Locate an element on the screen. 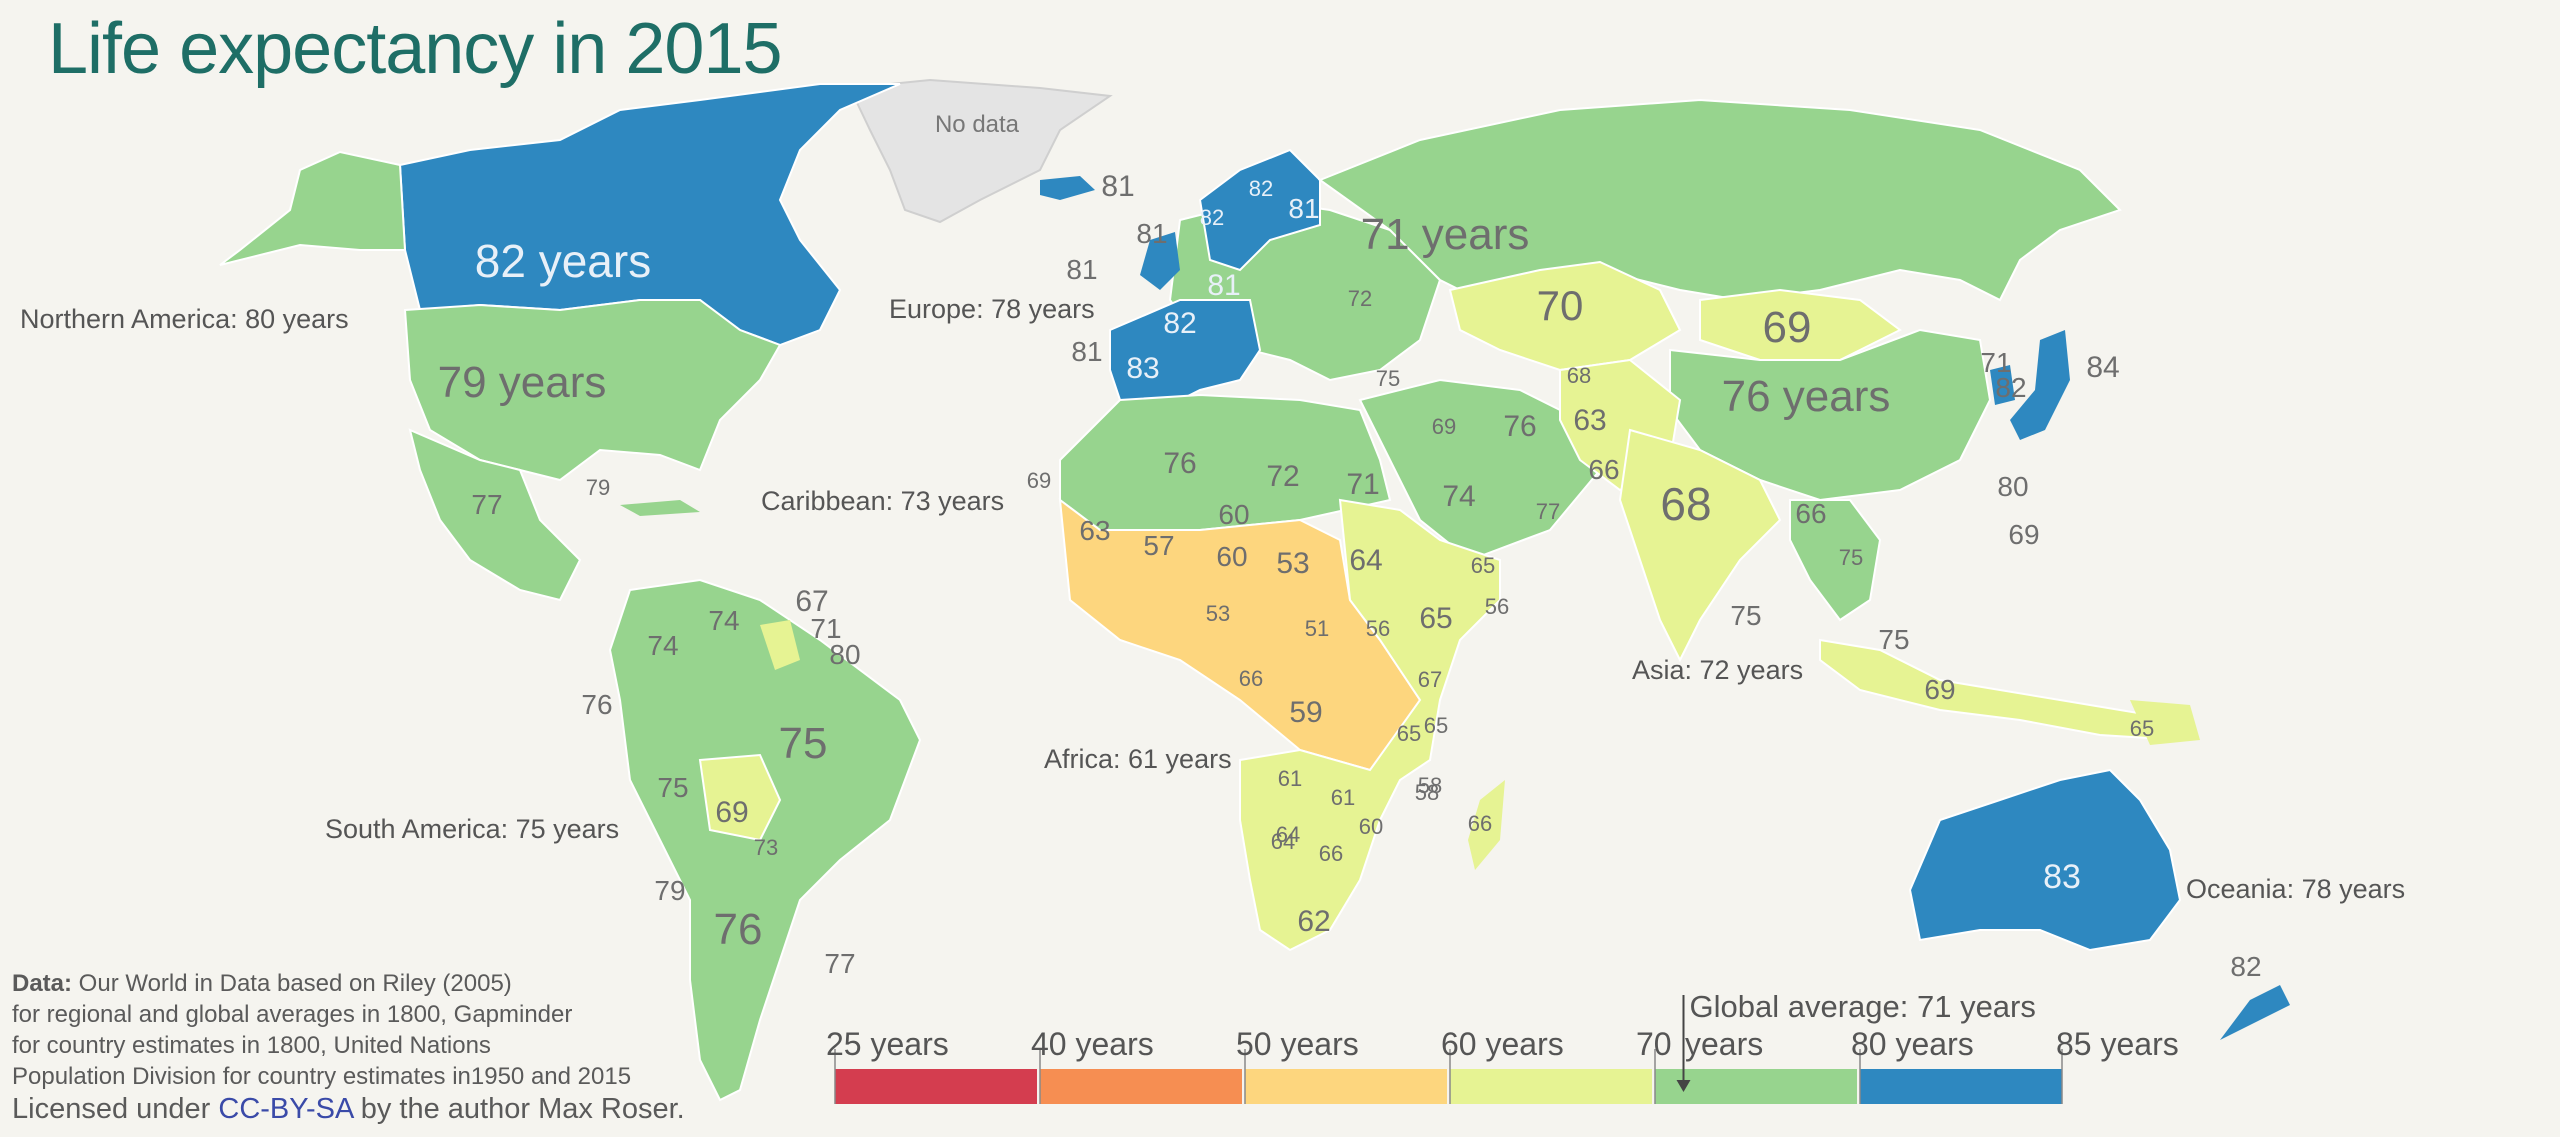 The height and width of the screenshot is (1137, 2560). country-label-guyana: 67 is located at coordinates (811, 601).